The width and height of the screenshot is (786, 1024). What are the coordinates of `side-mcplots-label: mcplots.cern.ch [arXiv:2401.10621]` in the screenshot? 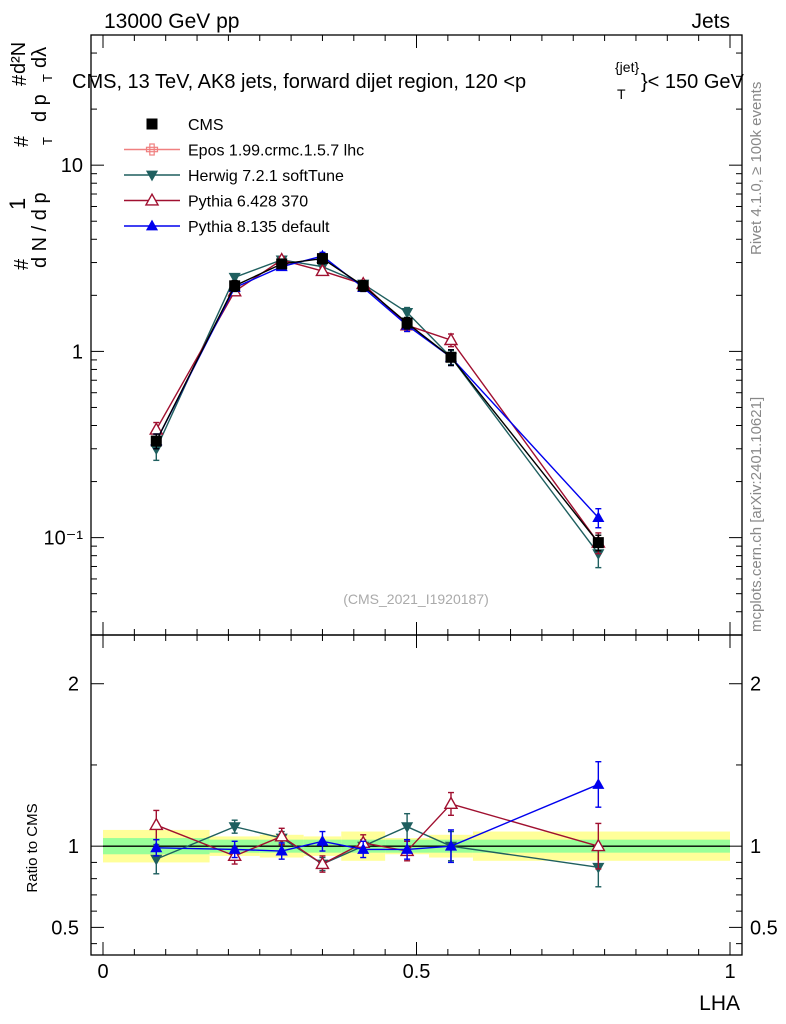 It's located at (756, 514).